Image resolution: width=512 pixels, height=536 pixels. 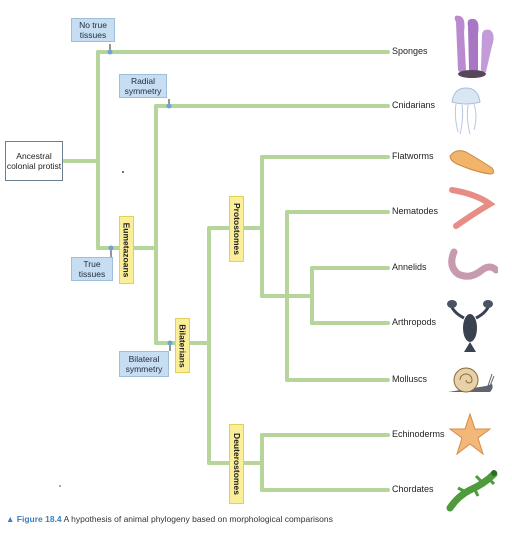 What do you see at coordinates (472, 491) in the screenshot?
I see `lizard-icon` at bounding box center [472, 491].